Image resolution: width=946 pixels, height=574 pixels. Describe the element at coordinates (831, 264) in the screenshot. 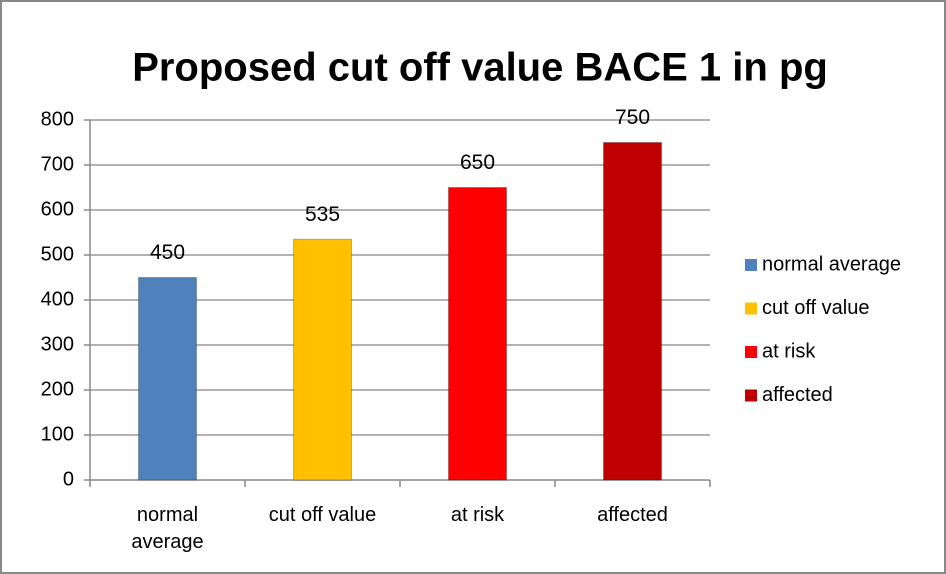

I see `legend-label: normal average` at that location.